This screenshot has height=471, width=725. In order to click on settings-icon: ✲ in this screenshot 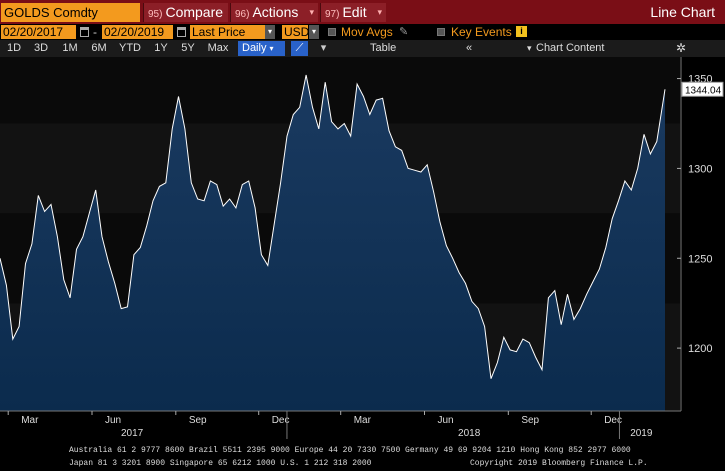, I will do `click(681, 48)`.